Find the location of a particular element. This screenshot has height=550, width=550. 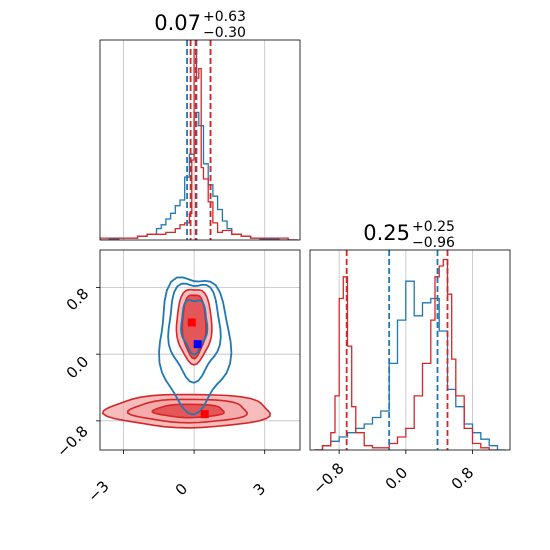

x-tick-label-right-0: −0.8 is located at coordinates (328, 478).